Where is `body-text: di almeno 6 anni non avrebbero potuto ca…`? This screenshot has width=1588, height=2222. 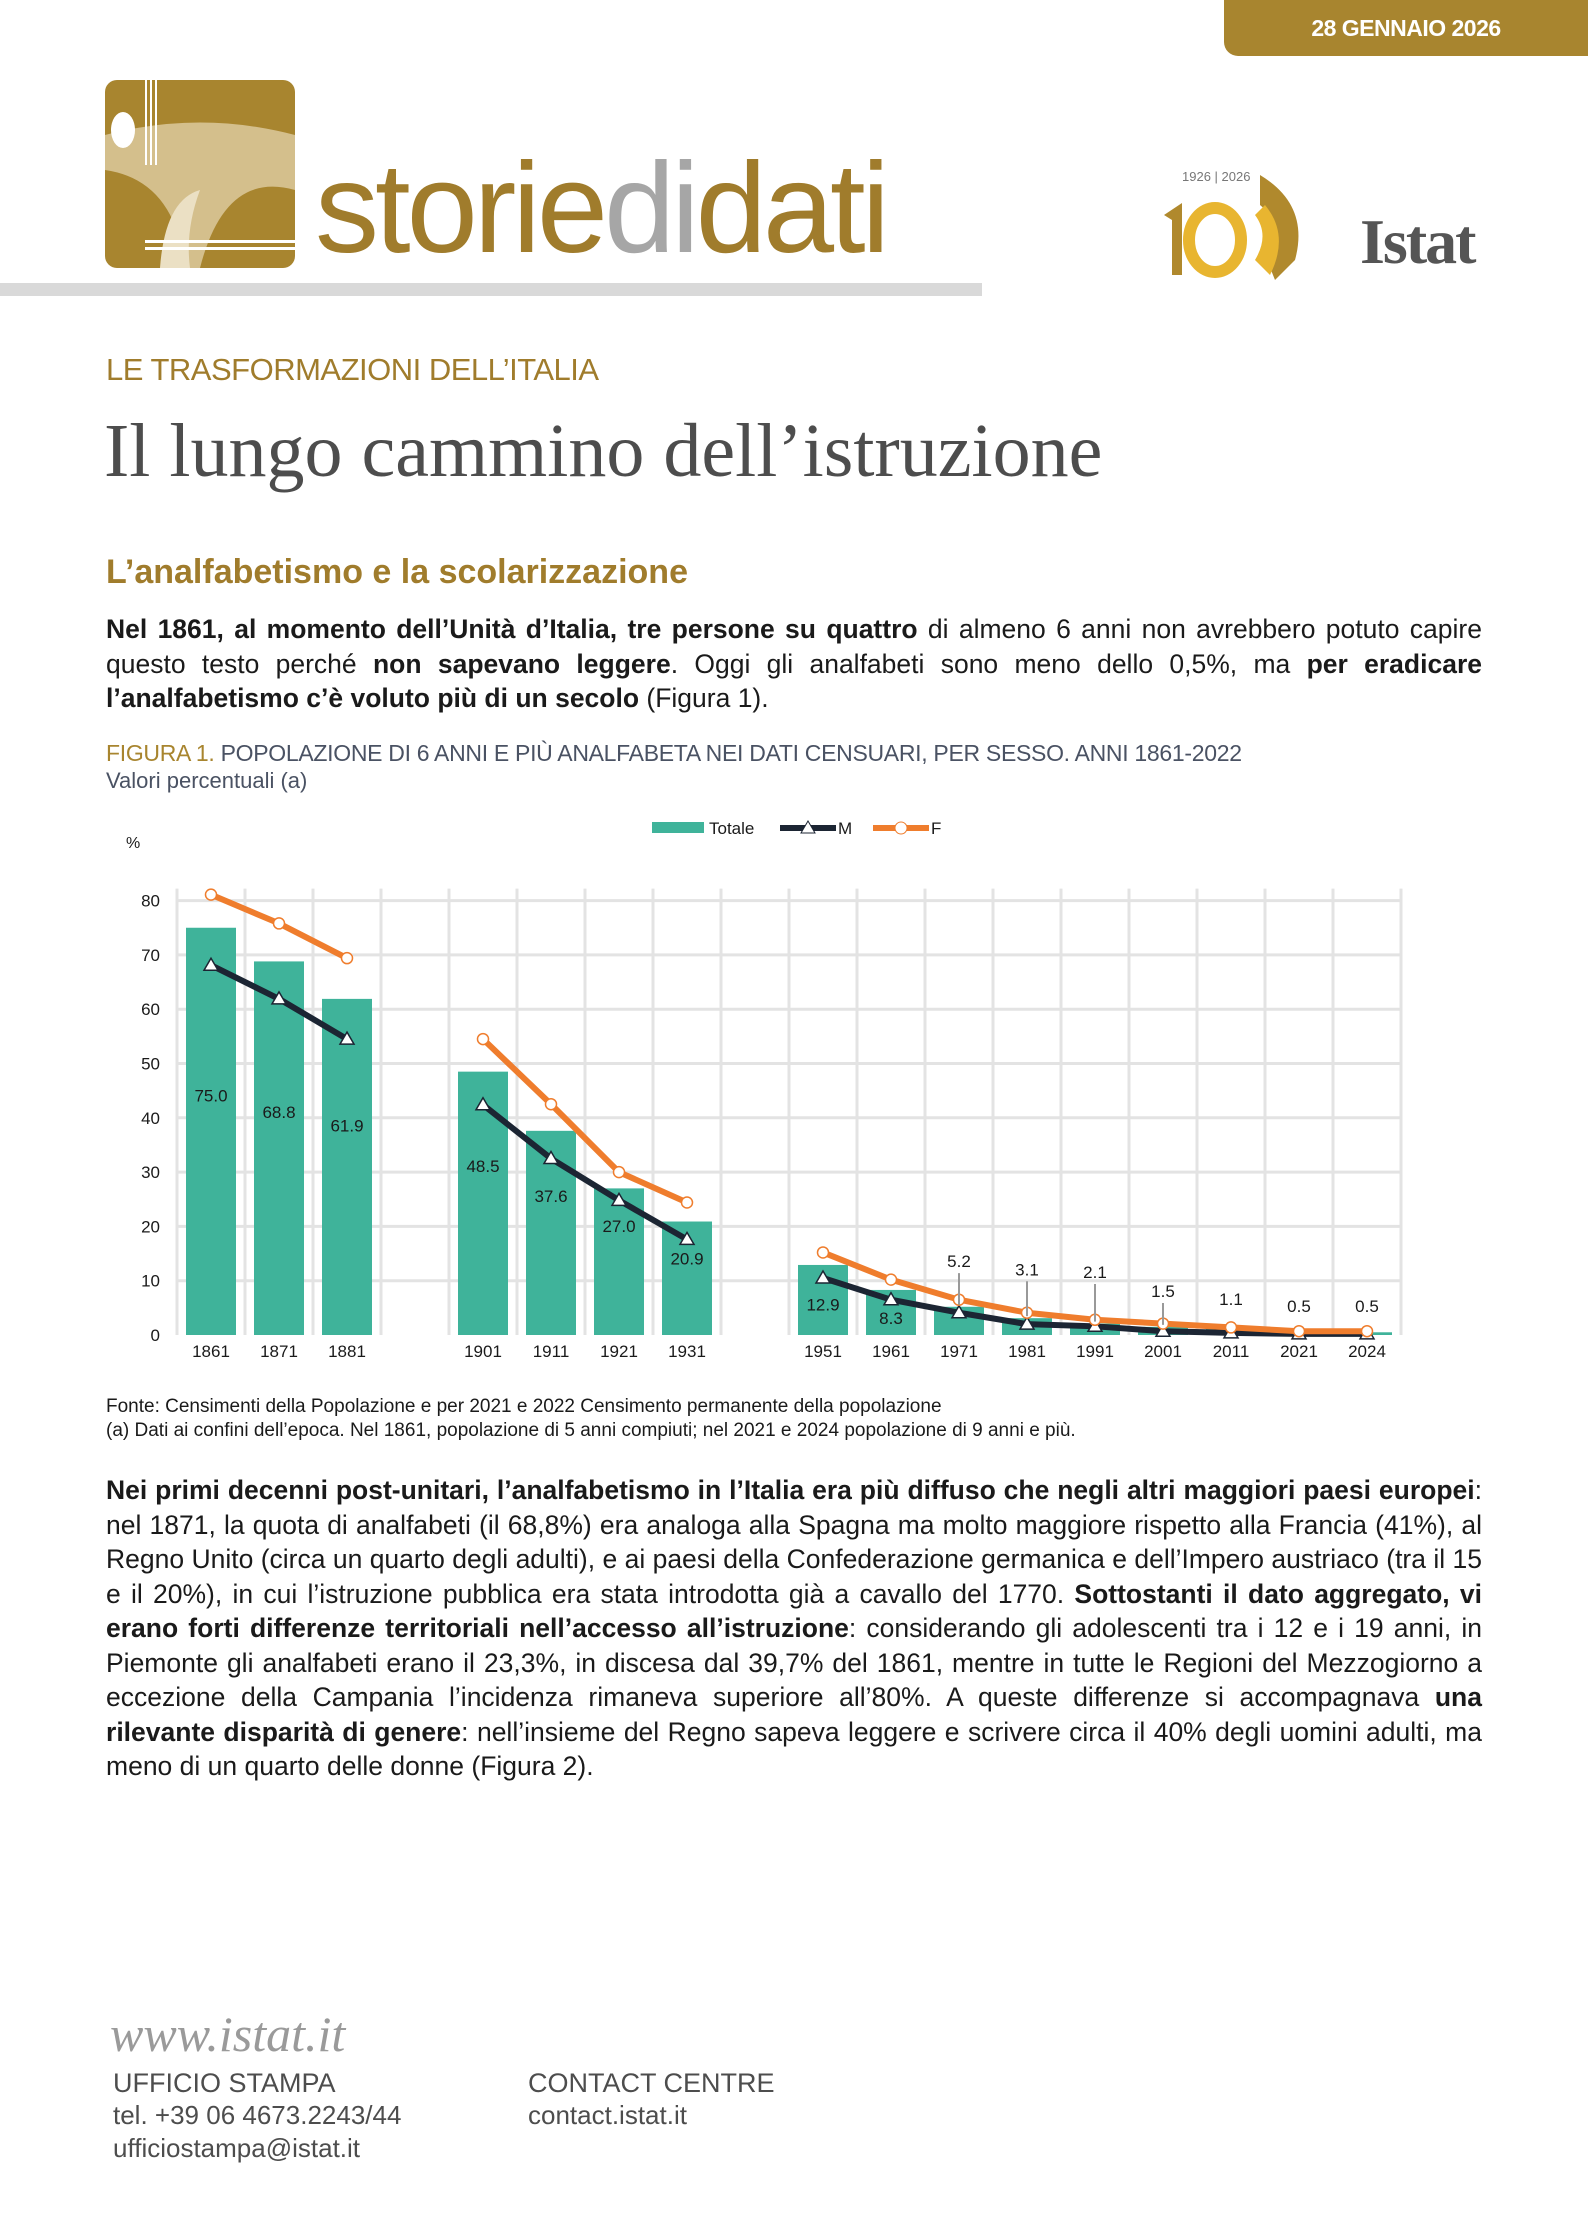
body-text: di almeno 6 anni non avrebbero potuto ca… is located at coordinates (794, 646).